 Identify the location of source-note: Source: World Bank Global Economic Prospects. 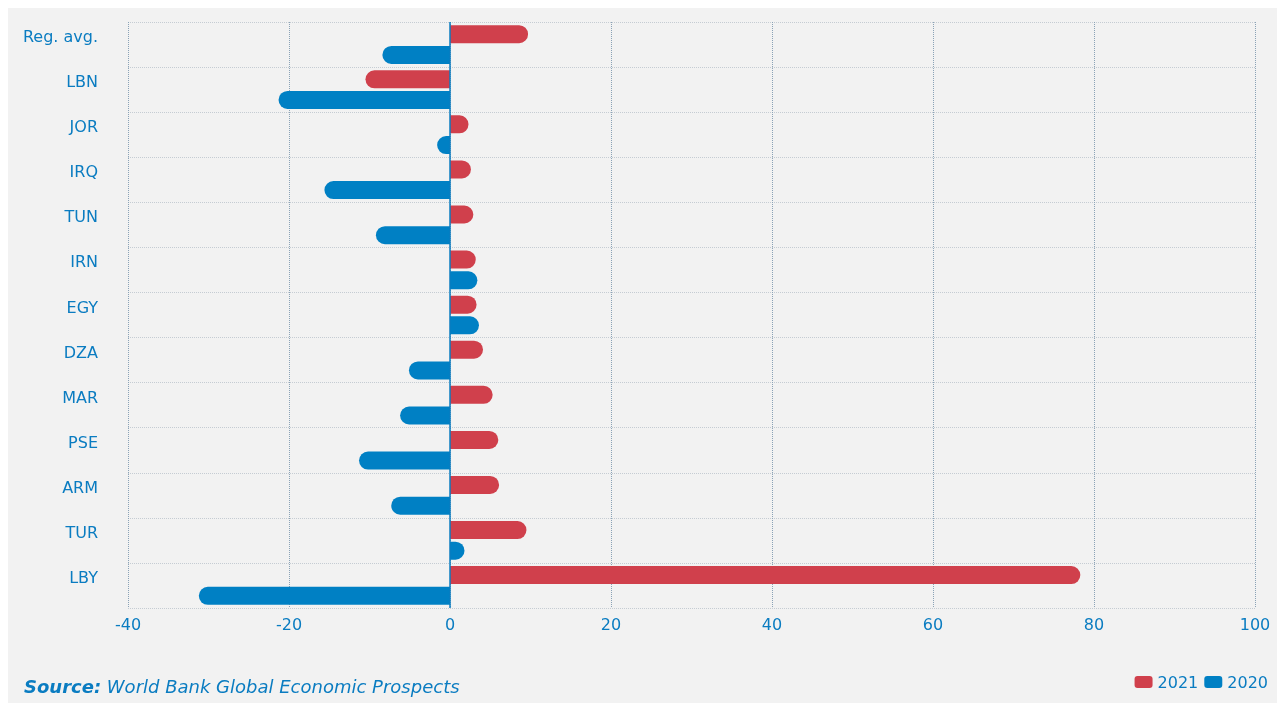
(242, 686).